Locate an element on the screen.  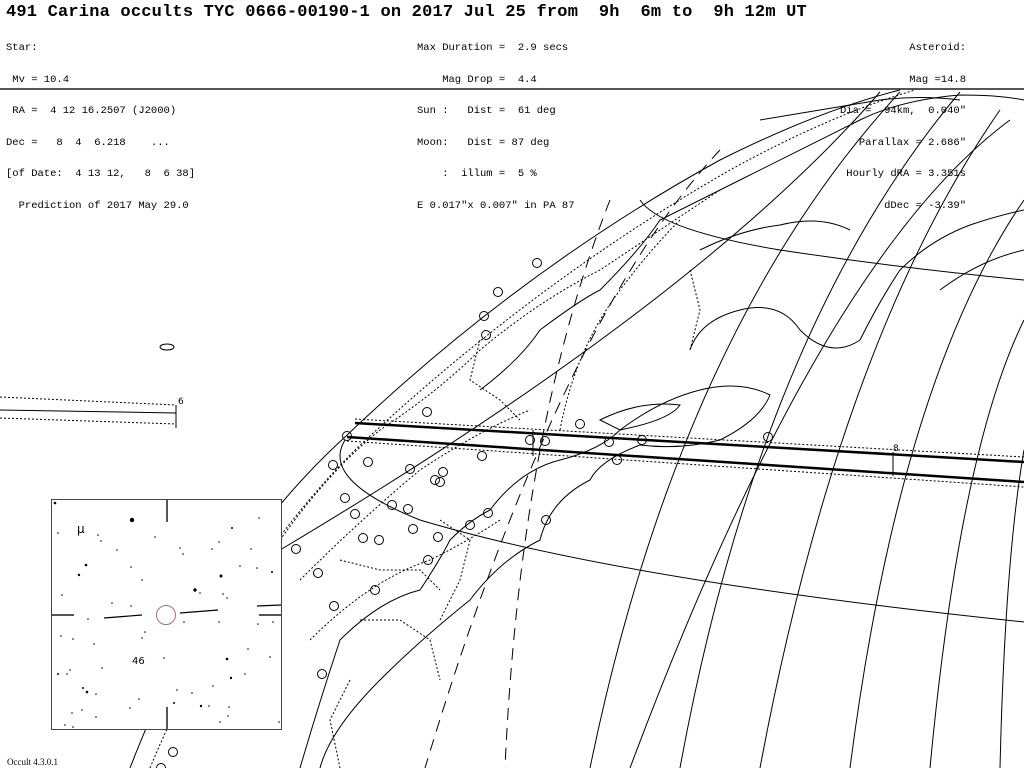
time-label-8: 8 is located at coordinates (896, 449).